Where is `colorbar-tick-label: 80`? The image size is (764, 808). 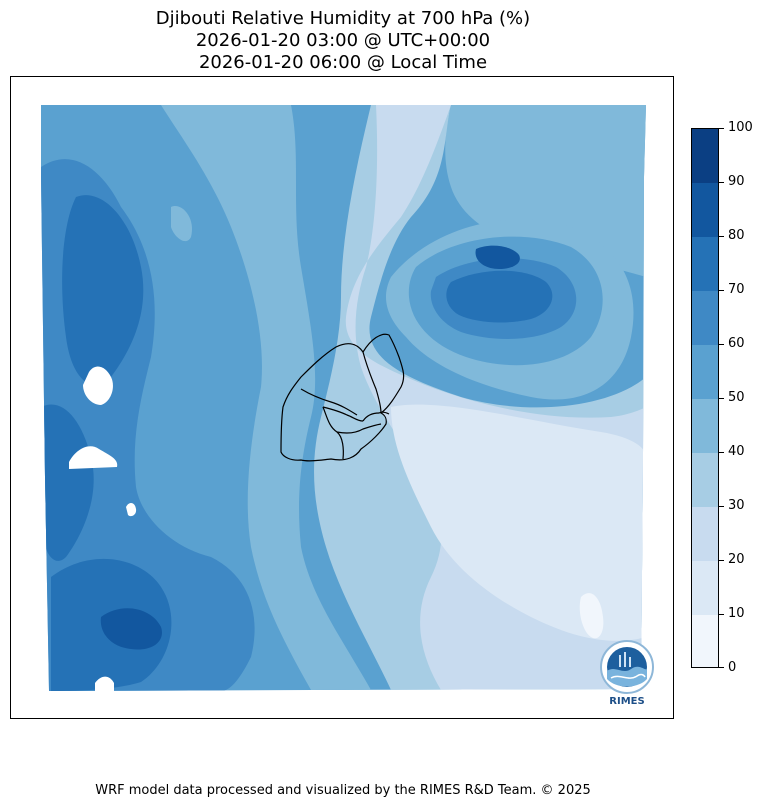
colorbar-tick-label: 80 is located at coordinates (736, 235).